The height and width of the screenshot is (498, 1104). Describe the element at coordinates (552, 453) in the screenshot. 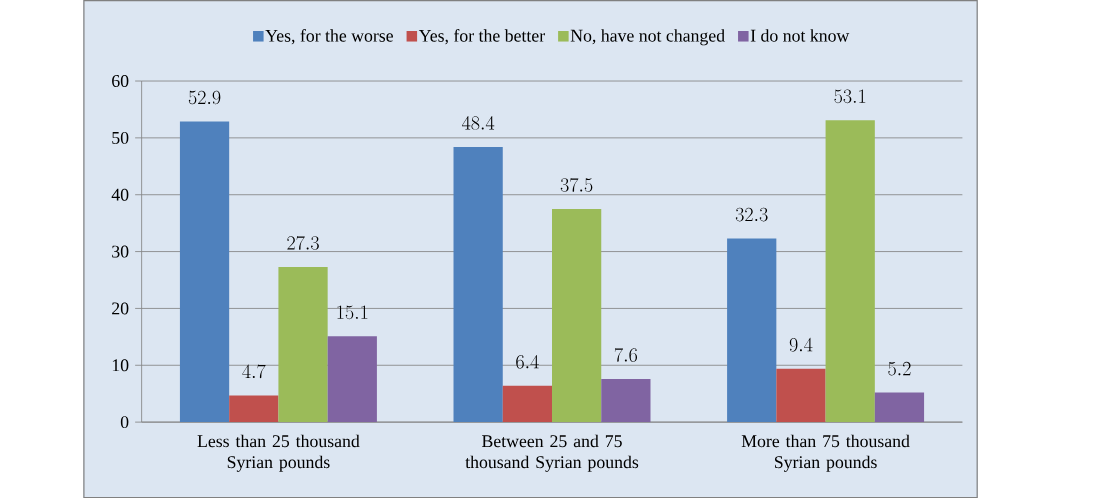

I see `x-tick-label: Between 25 and 75 thousand Syrian pounds` at that location.